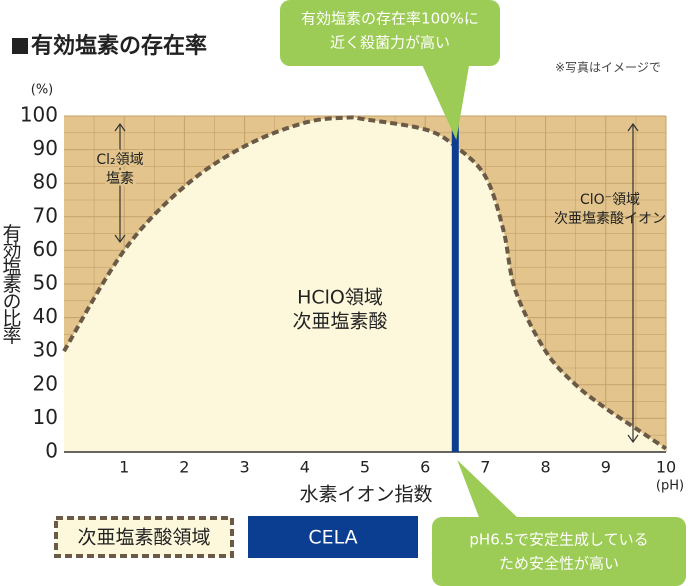 Image resolution: width=697 pixels, height=586 pixels. I want to click on legend-label: 次亜塩素酸領域, so click(143, 538).